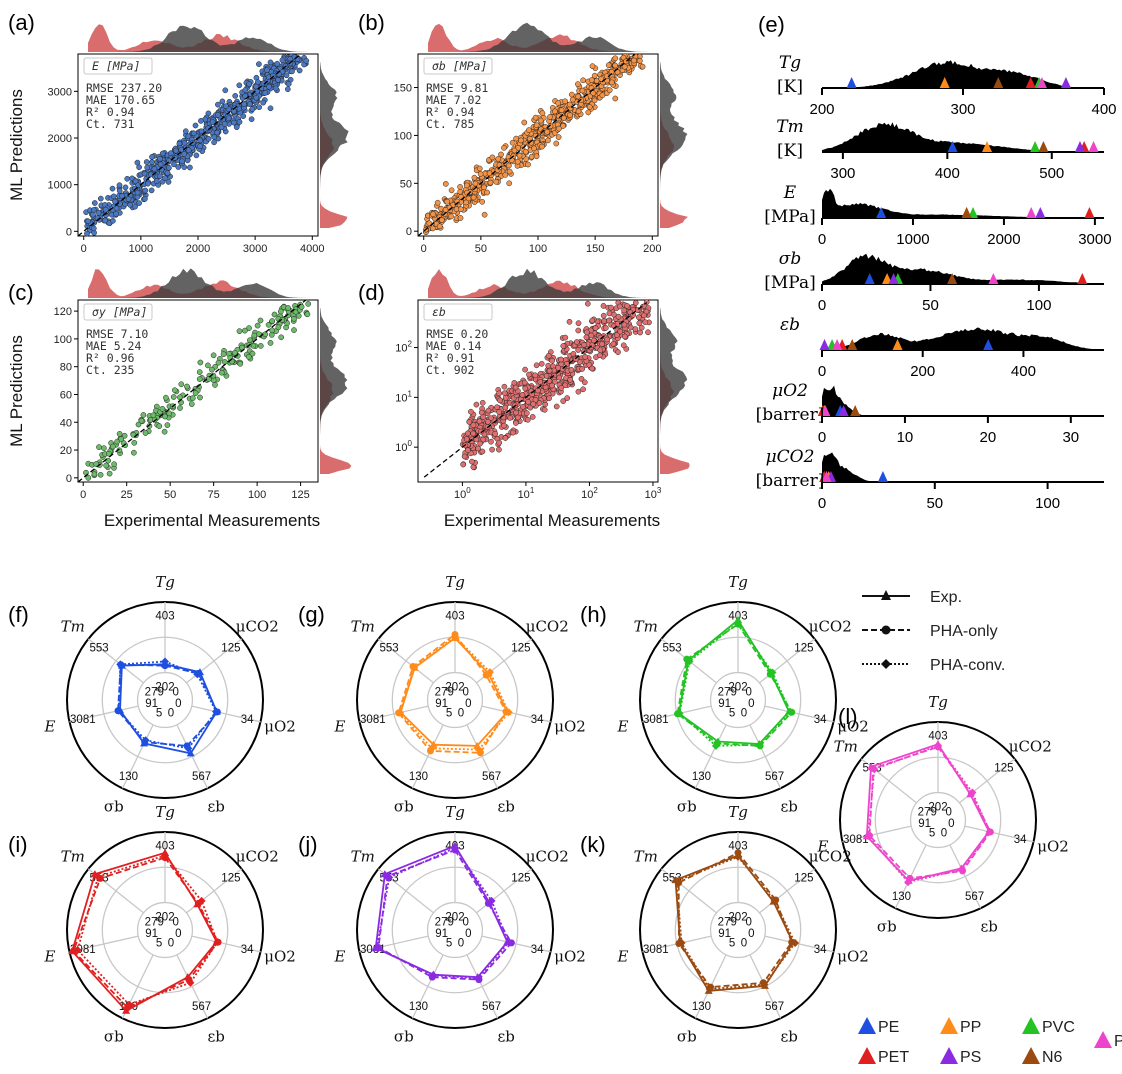 This screenshot has height=1074, width=1122. Describe the element at coordinates (450, 112) in the screenshot. I see `stat-line: R² 0.94` at that location.